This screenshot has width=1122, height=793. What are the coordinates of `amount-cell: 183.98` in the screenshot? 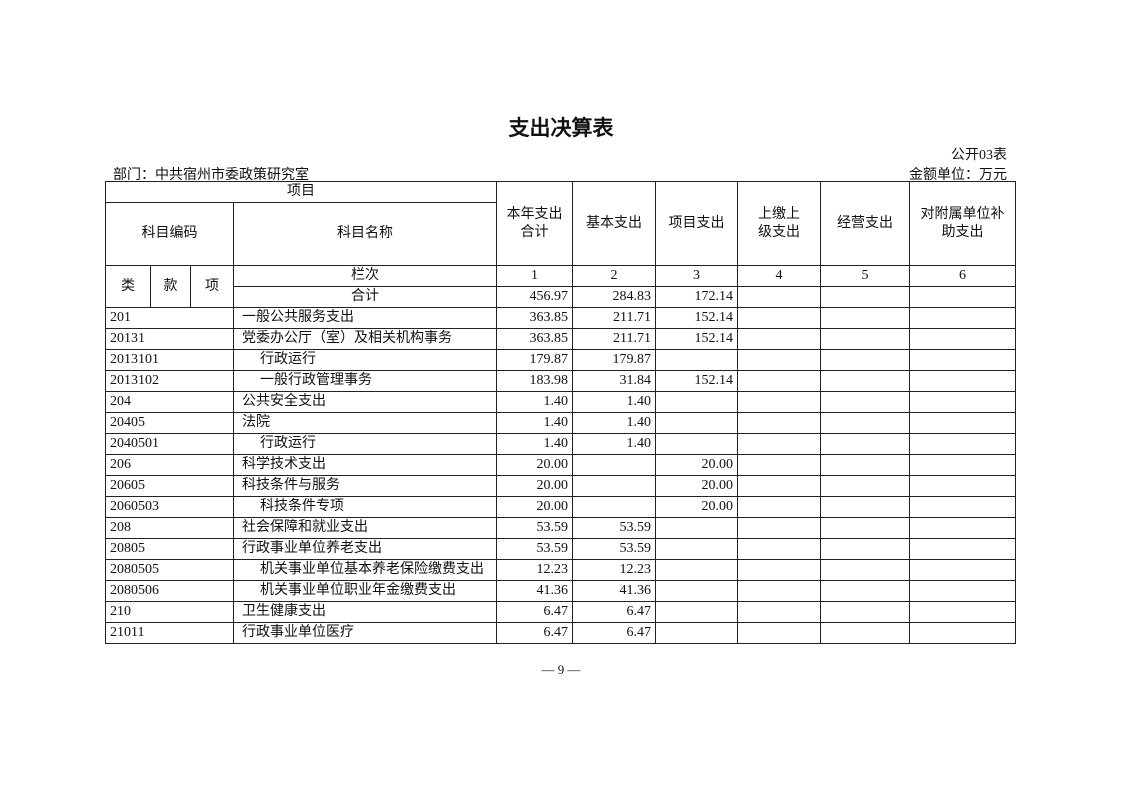 It's located at (534, 381).